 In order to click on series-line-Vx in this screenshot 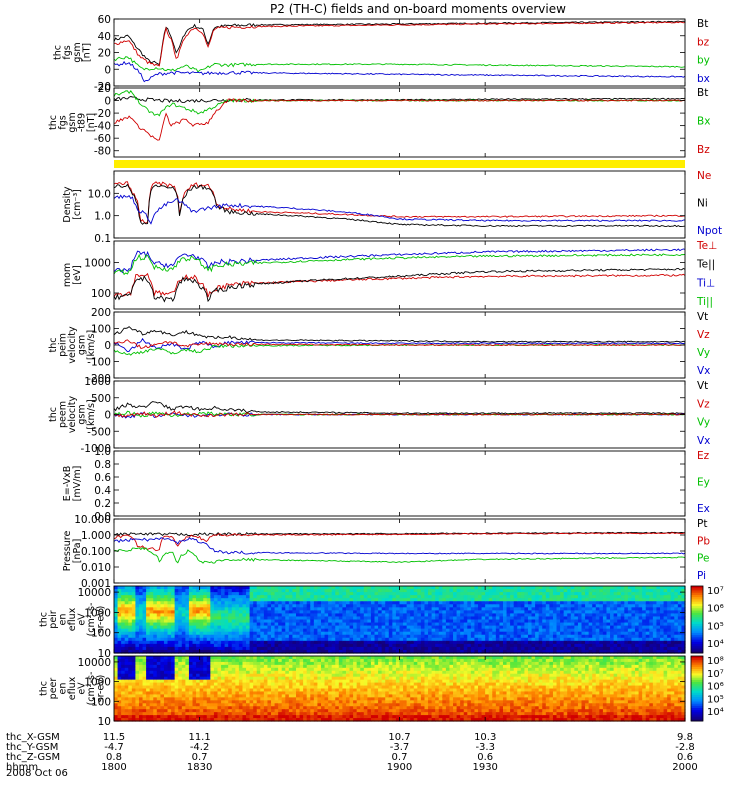, I will do `click(399, 345)`.